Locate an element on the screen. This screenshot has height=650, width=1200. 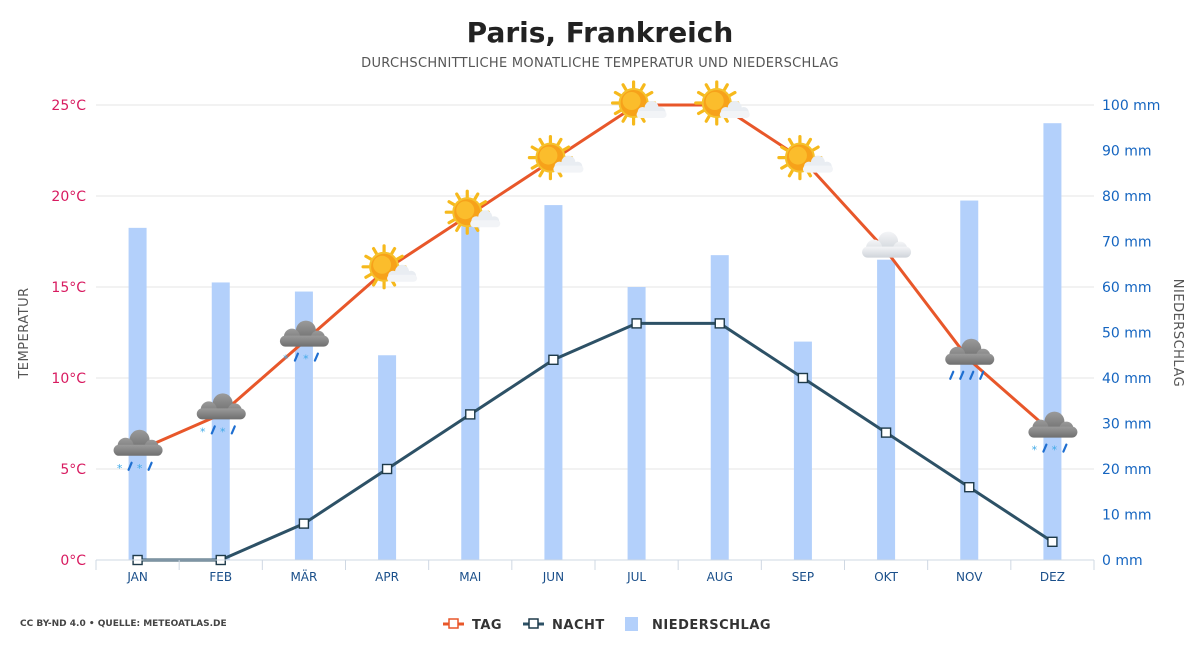
right-tick-label: 40 mm is located at coordinates (1127, 379).